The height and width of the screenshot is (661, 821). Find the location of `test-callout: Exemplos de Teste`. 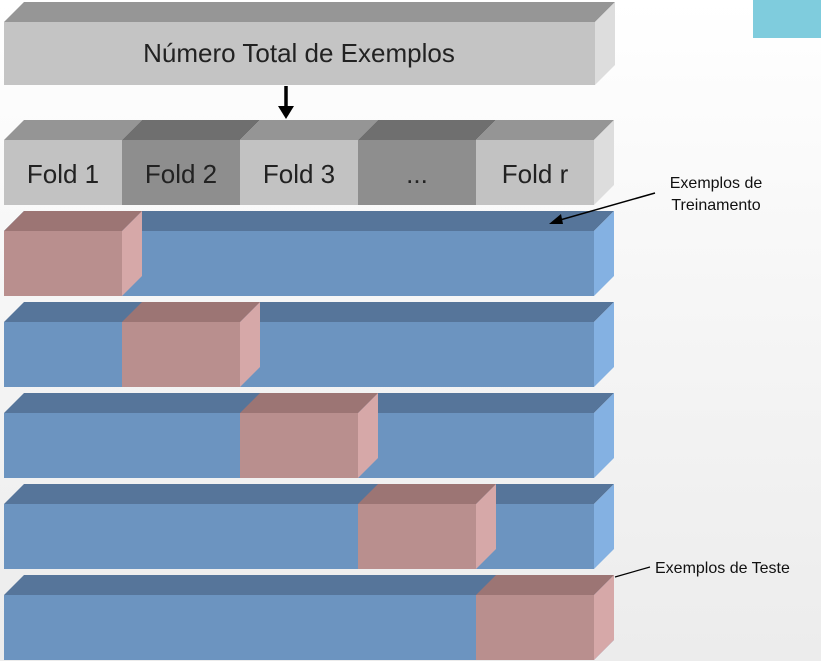

test-callout: Exemplos de Teste is located at coordinates (702, 569).